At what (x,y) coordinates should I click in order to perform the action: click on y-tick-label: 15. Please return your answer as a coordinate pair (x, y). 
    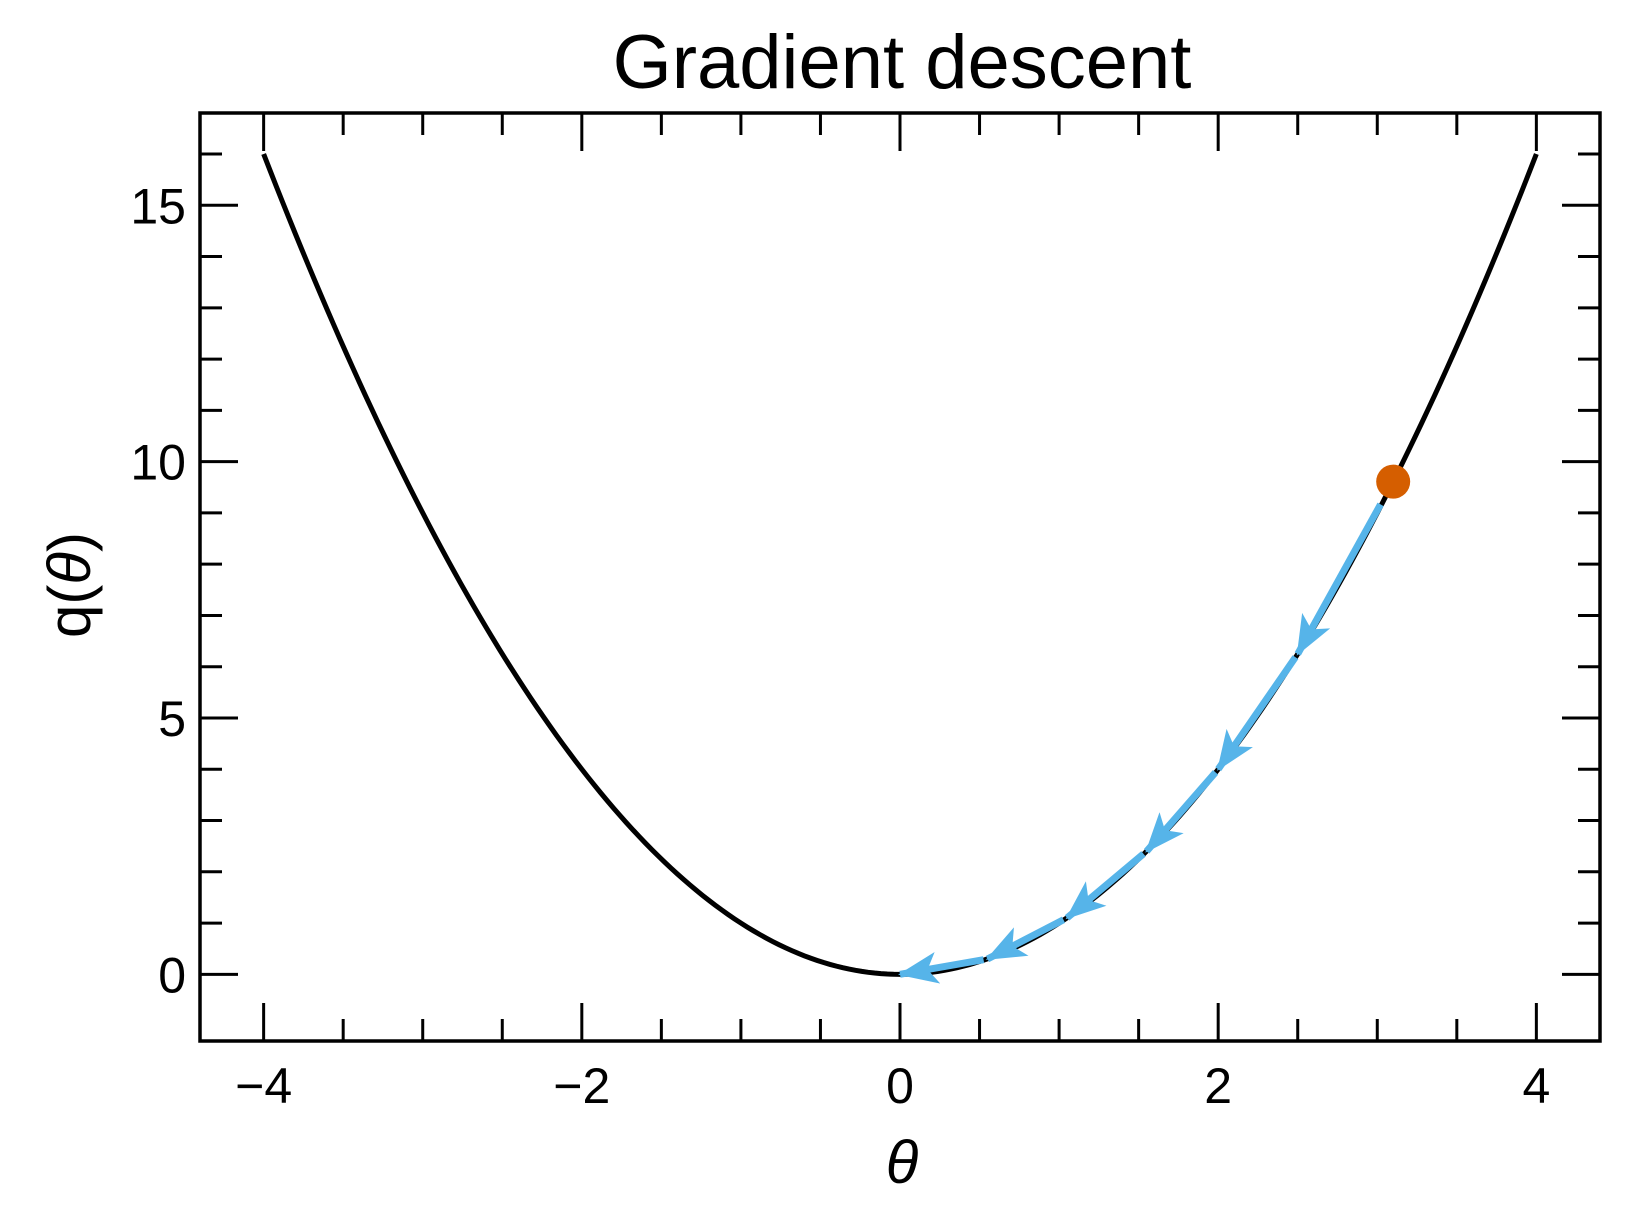
    Looking at the image, I should click on (158, 206).